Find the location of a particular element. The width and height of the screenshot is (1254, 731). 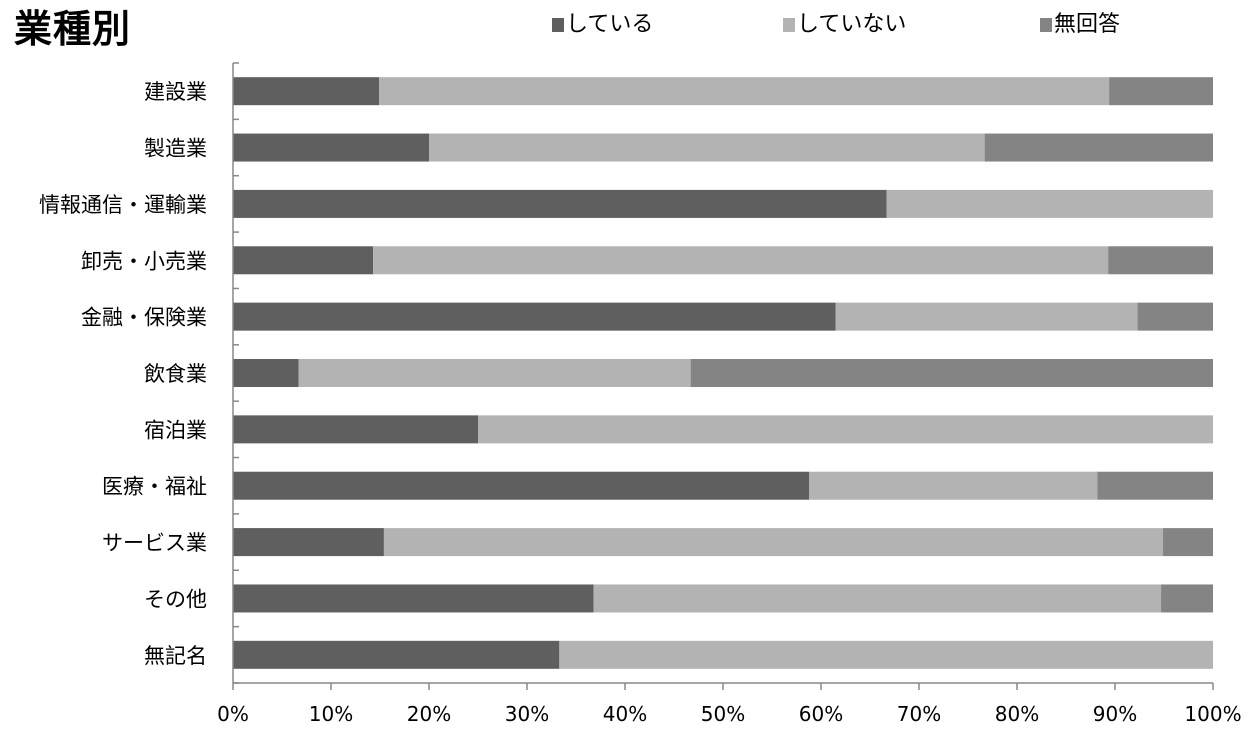

x-tick-label: 60% is located at coordinates (821, 714).